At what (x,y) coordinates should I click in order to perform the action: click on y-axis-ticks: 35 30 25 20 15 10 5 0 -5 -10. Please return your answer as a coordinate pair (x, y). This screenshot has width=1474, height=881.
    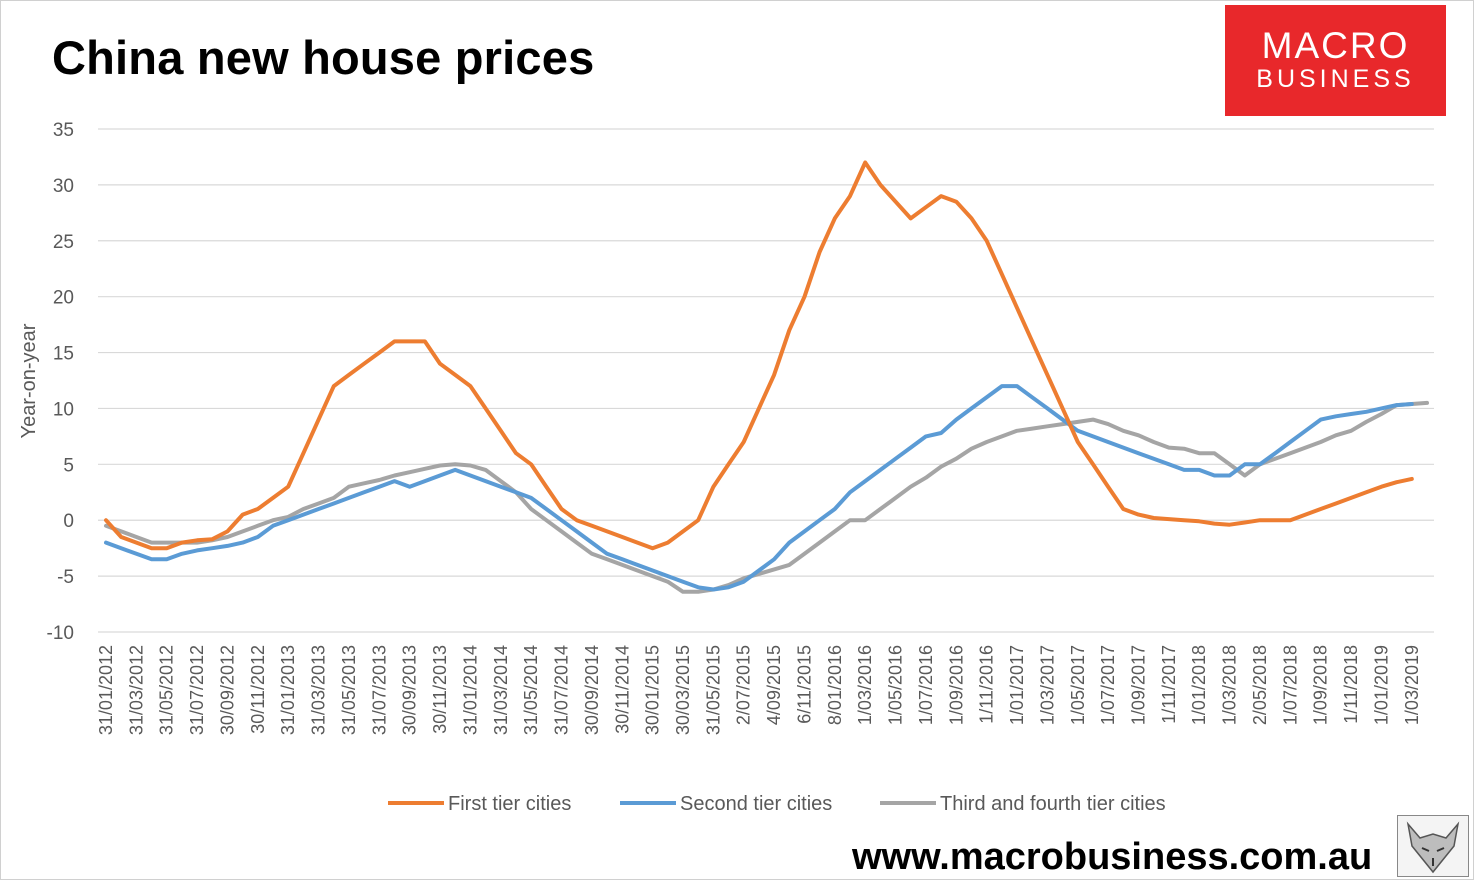
    Looking at the image, I should click on (60, 382).